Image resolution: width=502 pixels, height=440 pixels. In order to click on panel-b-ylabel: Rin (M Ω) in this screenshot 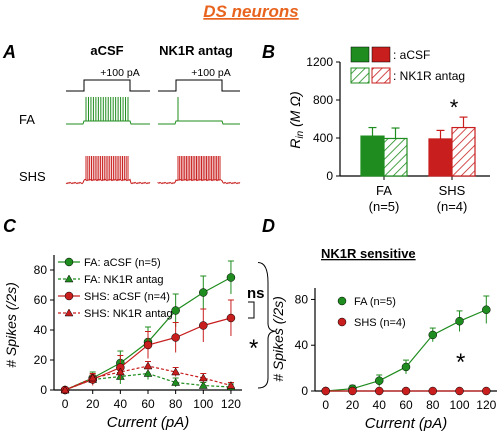, I will do `click(296, 119)`.